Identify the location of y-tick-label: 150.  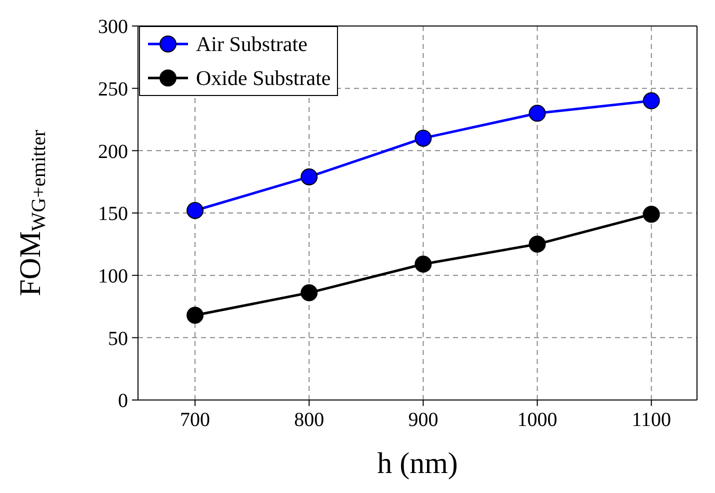
(113, 214).